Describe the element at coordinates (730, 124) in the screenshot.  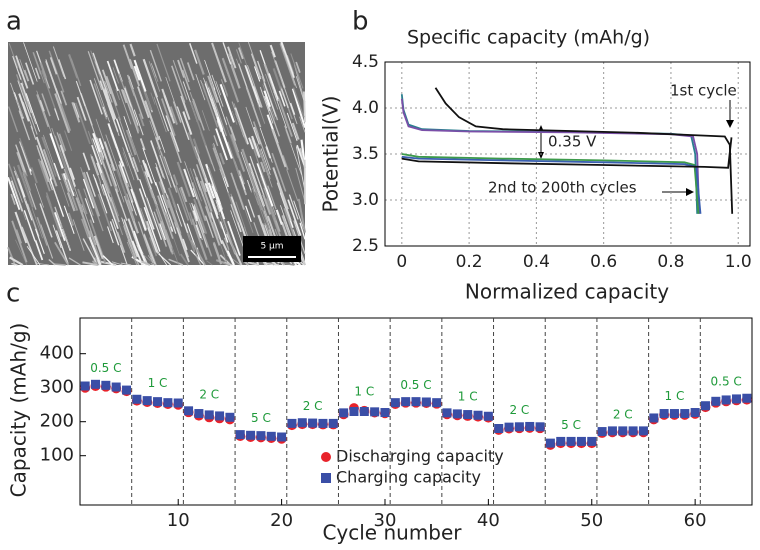
I see `arrowhead` at that location.